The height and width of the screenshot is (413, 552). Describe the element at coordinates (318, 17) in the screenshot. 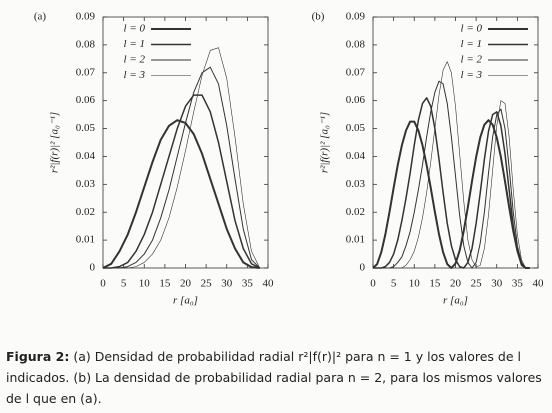

I see `panel-label: (b)` at that location.